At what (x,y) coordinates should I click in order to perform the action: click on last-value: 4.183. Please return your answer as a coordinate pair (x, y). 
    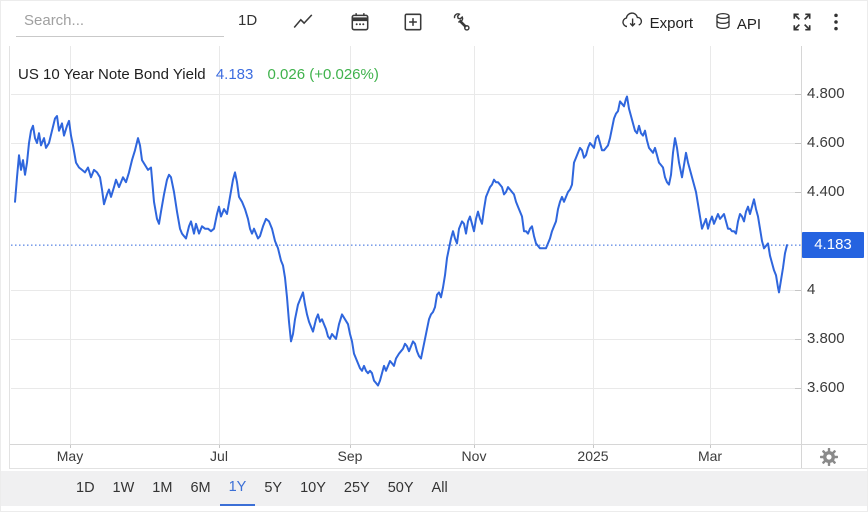
    Looking at the image, I should click on (234, 74).